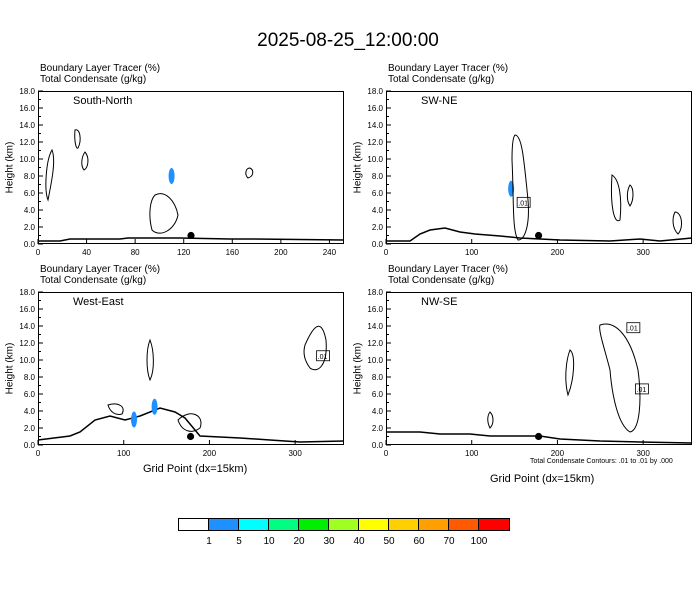  Describe the element at coordinates (209, 541) in the screenshot. I see `colorbar-label: 1` at that location.